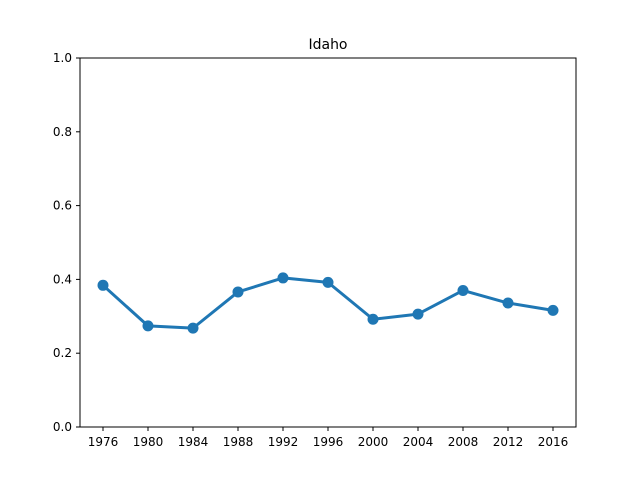  Describe the element at coordinates (193, 442) in the screenshot. I see `x-tick-label: 1984` at that location.